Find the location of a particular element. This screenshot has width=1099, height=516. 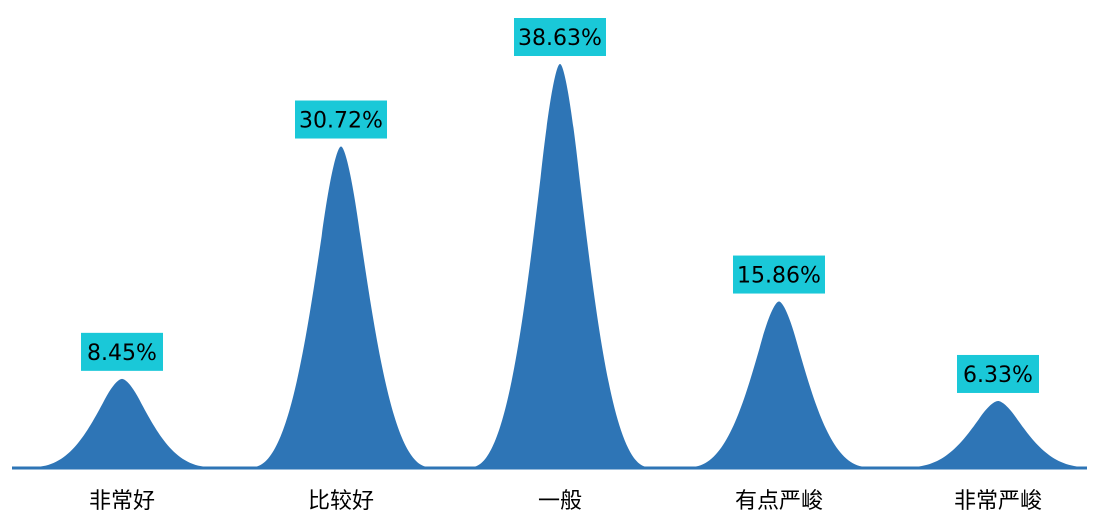

value-label-text: 30.72% is located at coordinates (341, 121).